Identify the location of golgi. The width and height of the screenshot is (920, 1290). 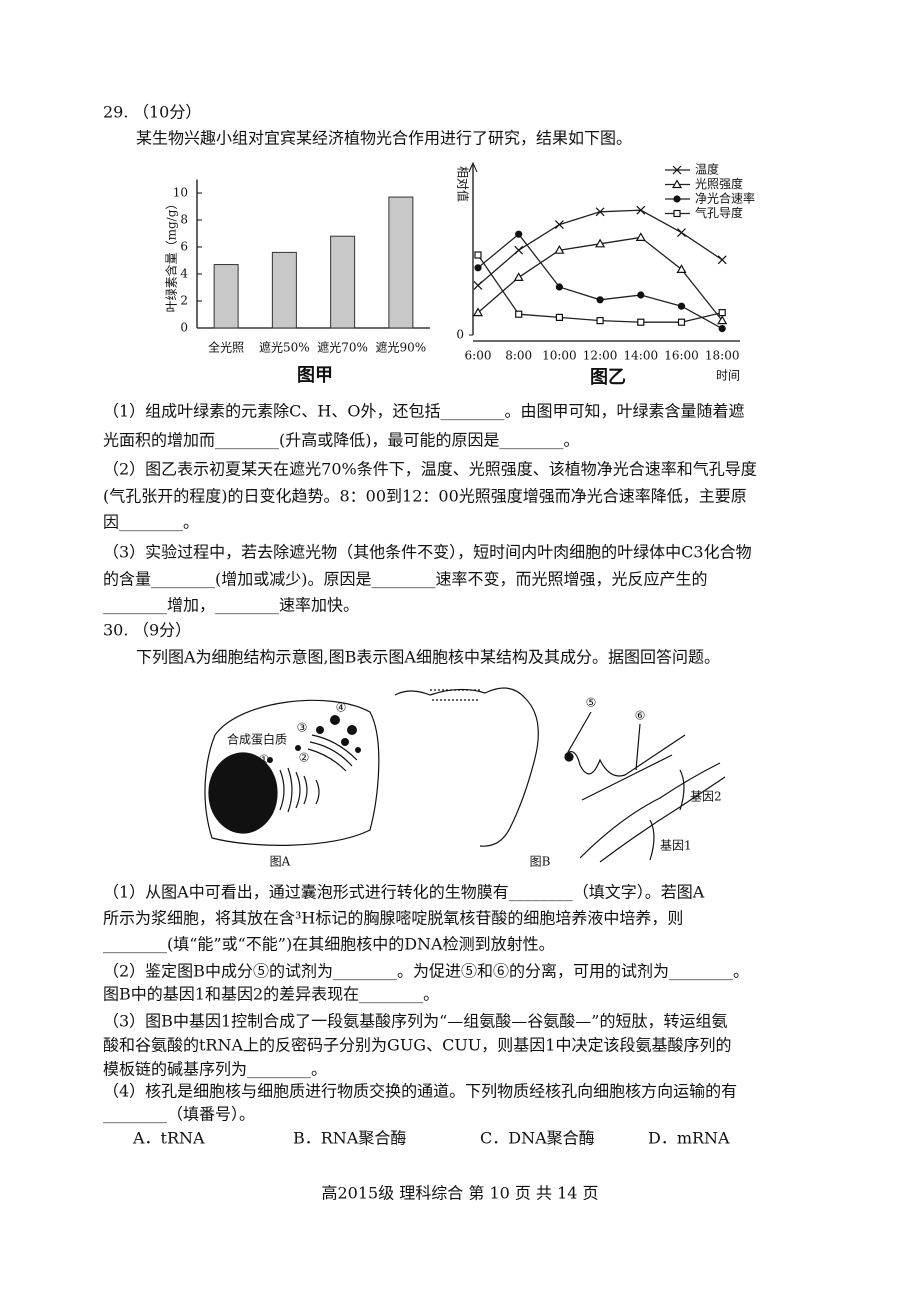
(332, 753).